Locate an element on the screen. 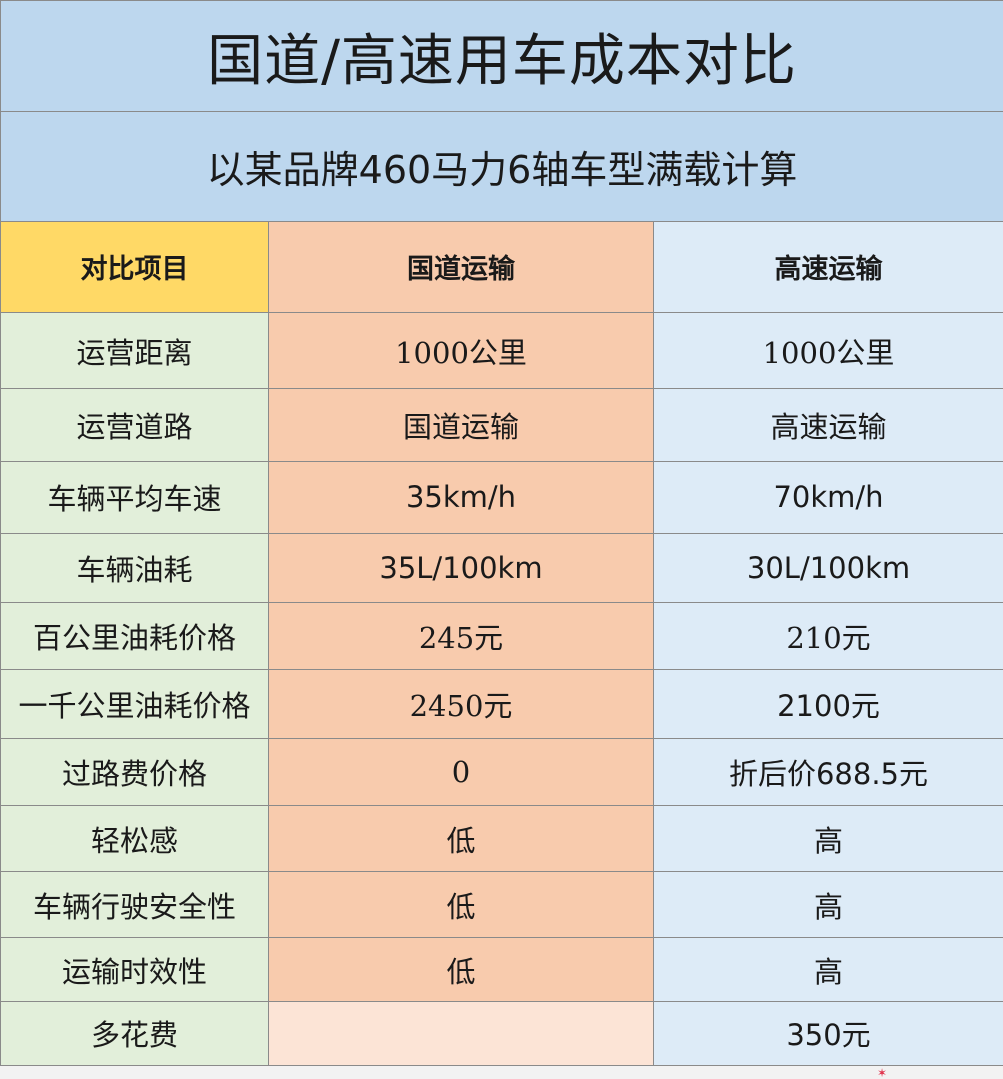 Image resolution: width=1003 pixels, height=1079 pixels. table-row: 多花费 350元 is located at coordinates (501, 1033).